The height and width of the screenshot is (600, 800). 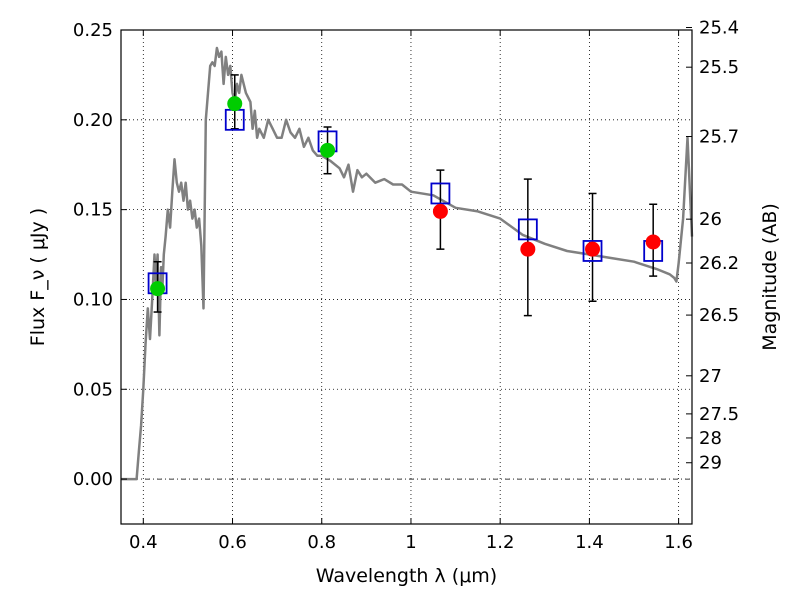 I want to click on y2-tick-label: 25.4, so click(x=719, y=27).